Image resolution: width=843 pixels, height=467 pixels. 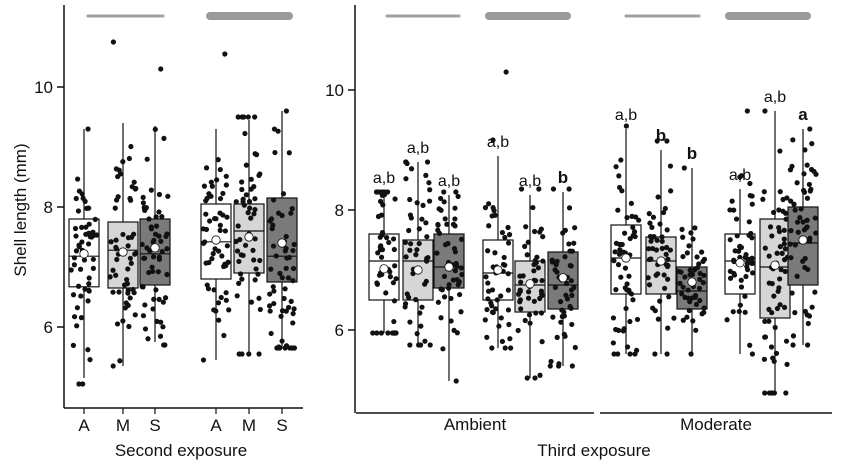 What do you see at coordinates (530, 181) in the screenshot?
I see `significance-letter: a,b` at bounding box center [530, 181].